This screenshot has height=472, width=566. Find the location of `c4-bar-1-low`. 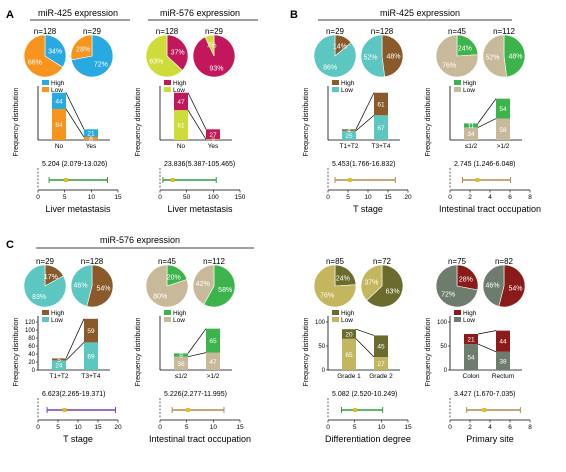

c4-bar-1-low is located at coordinates (503, 360).